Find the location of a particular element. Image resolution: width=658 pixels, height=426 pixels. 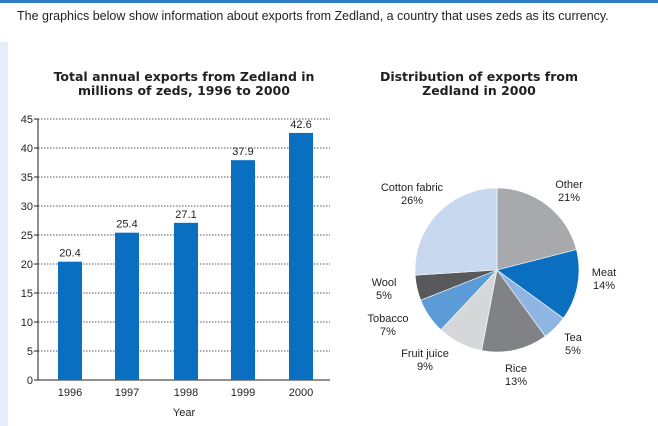

x-tick-label: 2000 is located at coordinates (301, 393).